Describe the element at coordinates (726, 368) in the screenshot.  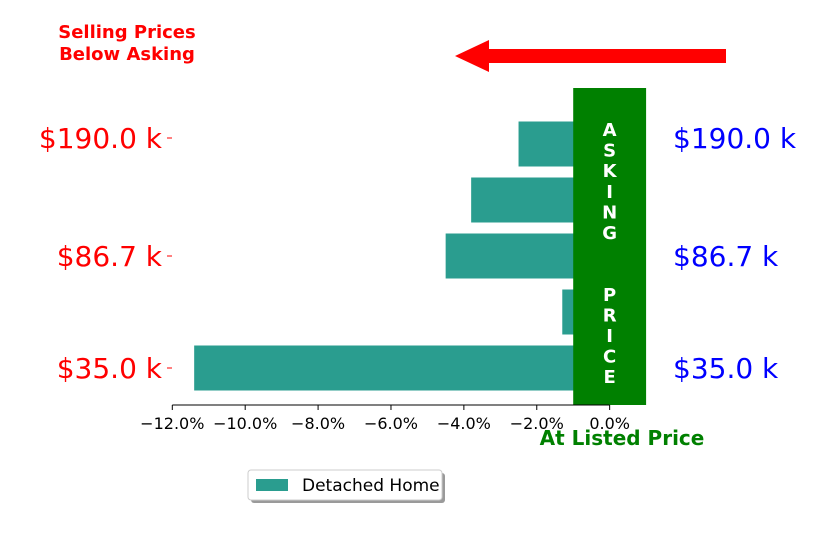
I see `right-price-label: $35.0 k` at that location.